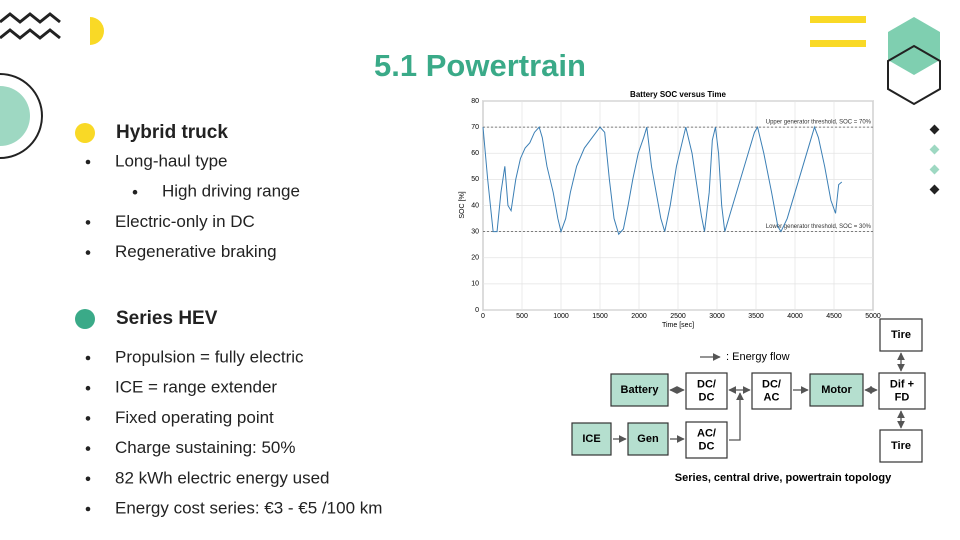 This screenshot has height=540, width=960. What do you see at coordinates (600, 316) in the screenshot?
I see `x-tick-label: 1500` at bounding box center [600, 316].